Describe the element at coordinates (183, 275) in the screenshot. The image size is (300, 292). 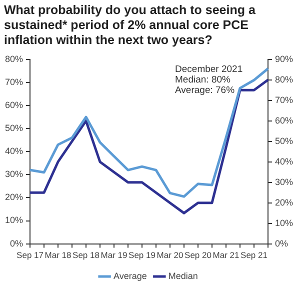
I see `legend-label: Median` at that location.